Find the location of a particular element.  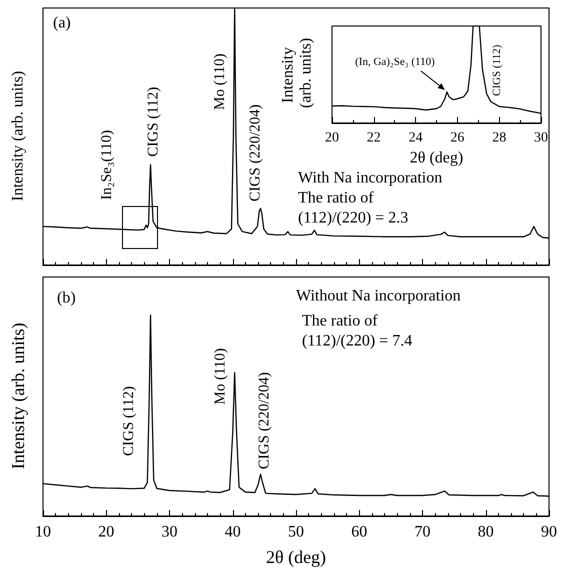

x-tick-label: 70 is located at coordinates (422, 532).